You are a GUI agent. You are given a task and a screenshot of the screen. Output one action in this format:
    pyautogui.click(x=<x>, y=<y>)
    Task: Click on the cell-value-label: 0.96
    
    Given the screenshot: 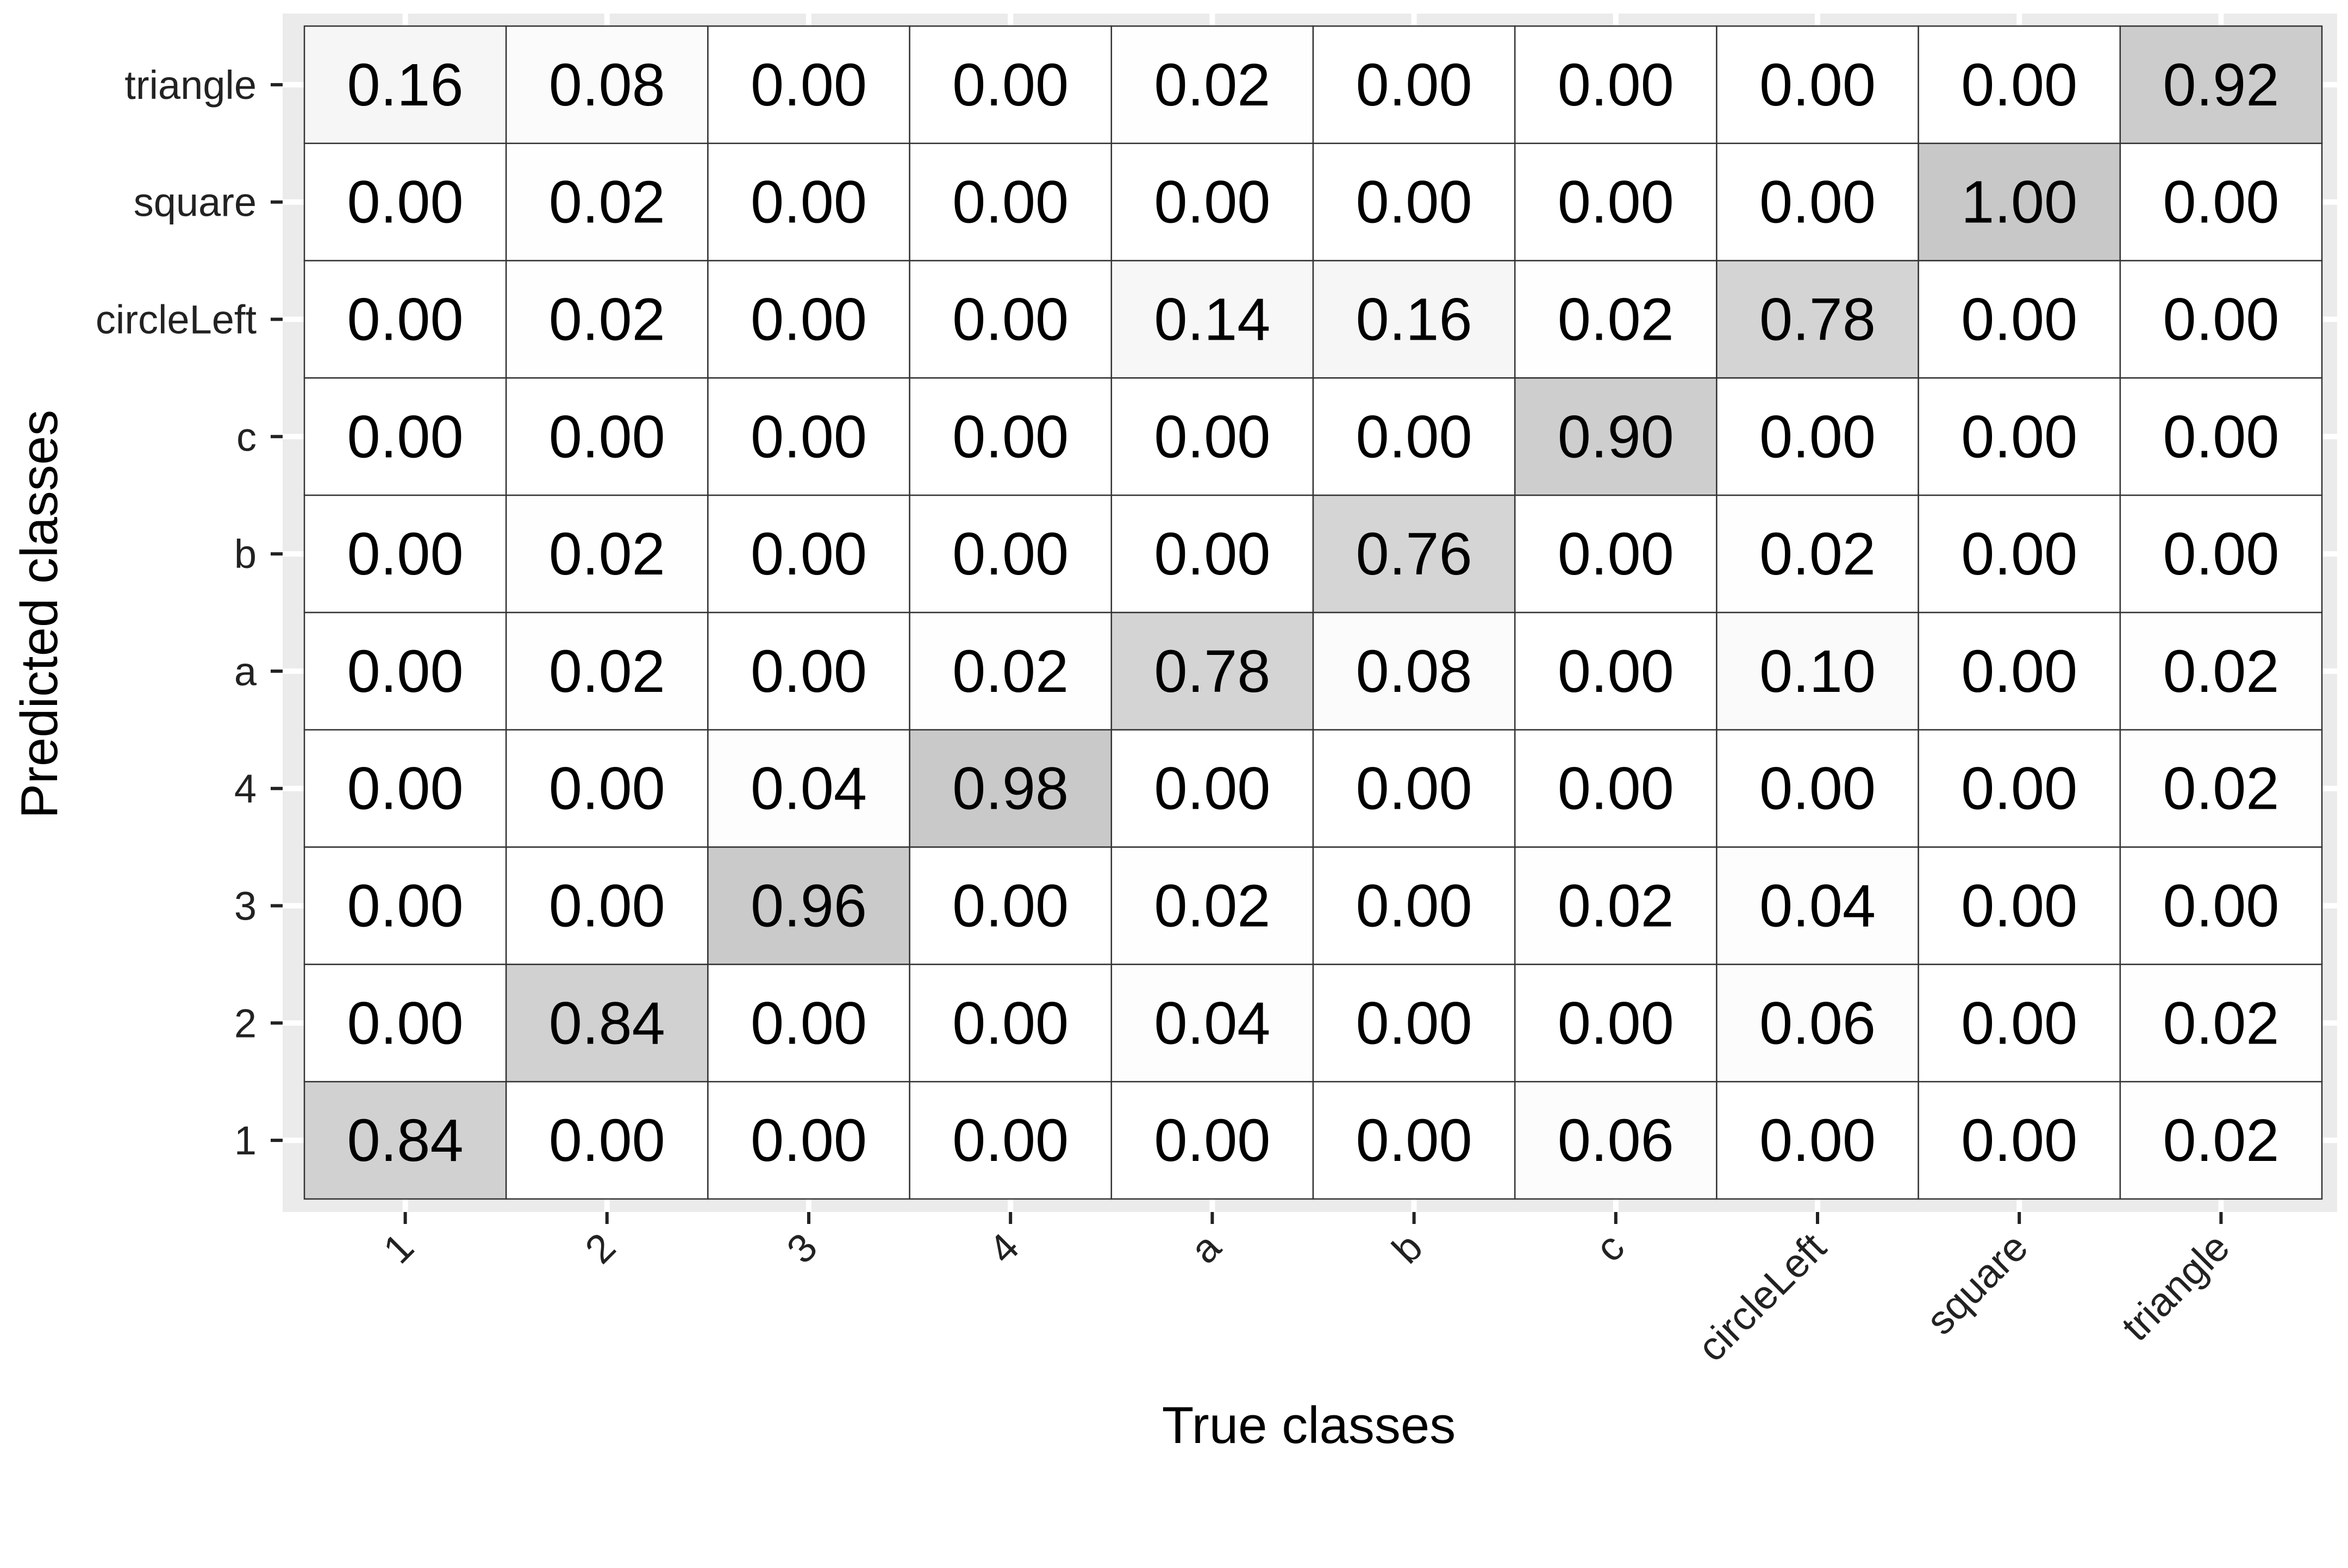 What is the action you would take?
    pyautogui.click(x=809, y=906)
    